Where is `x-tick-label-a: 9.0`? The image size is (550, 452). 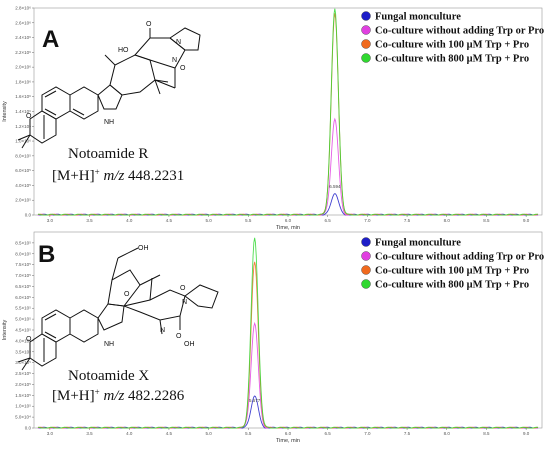 x-tick-label-a: 9.0 is located at coordinates (526, 220).